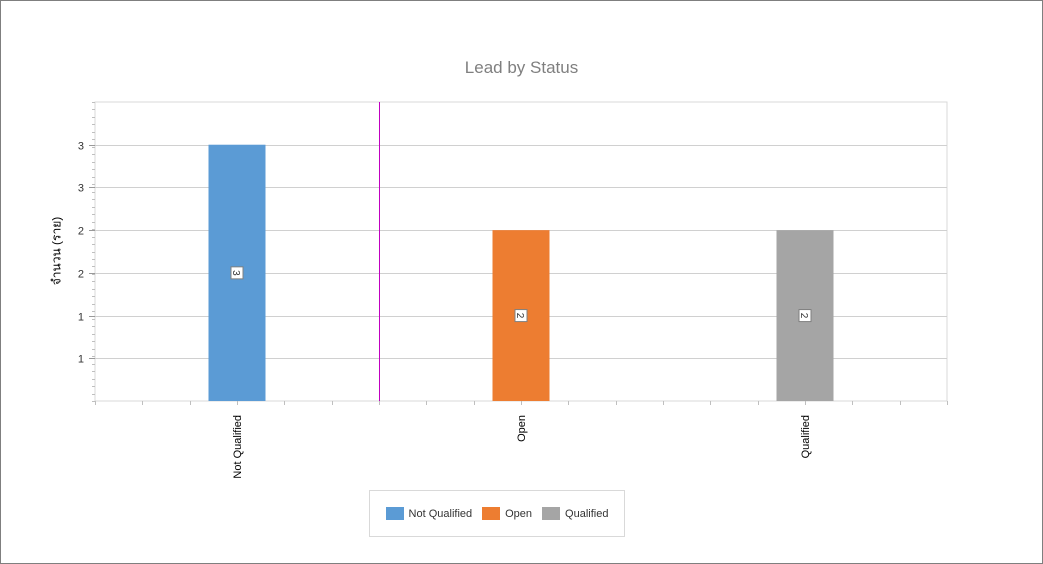 Image resolution: width=1043 pixels, height=564 pixels. I want to click on legend-item: Qualified, so click(575, 513).